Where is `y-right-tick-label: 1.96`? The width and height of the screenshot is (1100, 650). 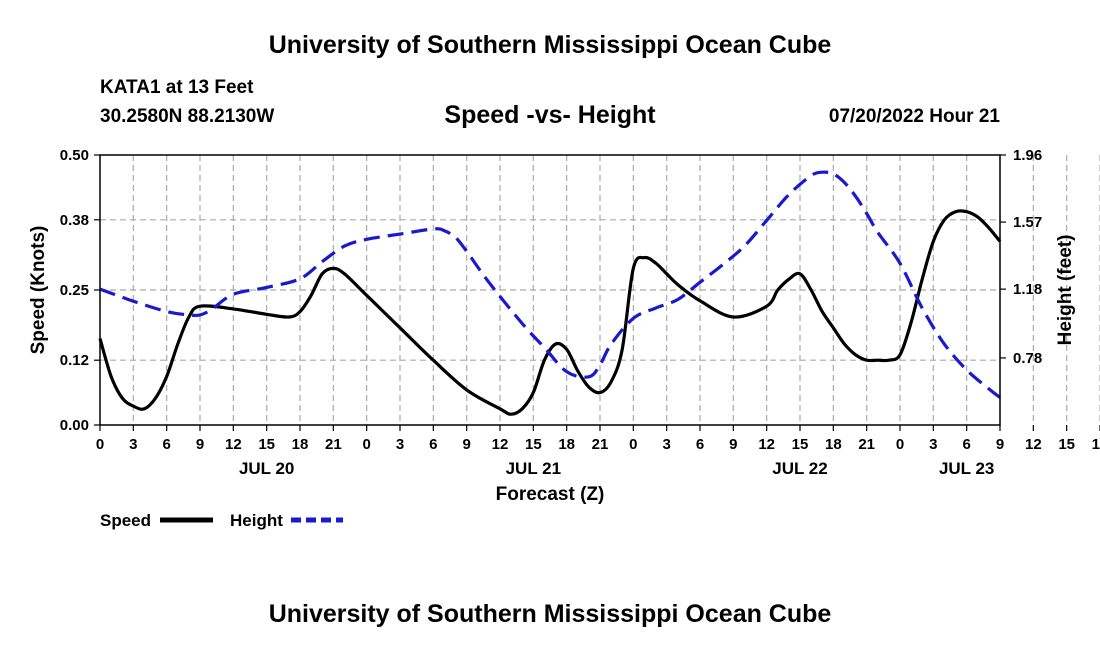 y-right-tick-label: 1.96 is located at coordinates (1027, 155).